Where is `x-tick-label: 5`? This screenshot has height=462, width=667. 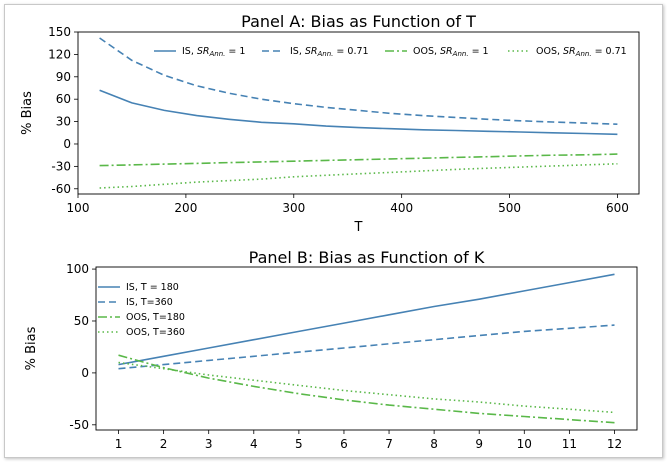
x-tick-label: 5 is located at coordinates (299, 444).